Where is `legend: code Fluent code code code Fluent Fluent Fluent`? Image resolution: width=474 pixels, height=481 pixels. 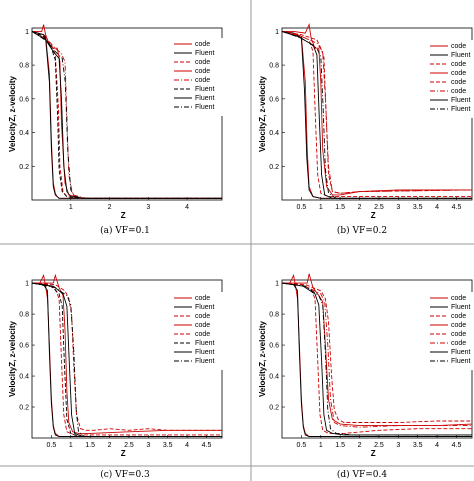
legend: code Fluent code code code Fluent Fluent Fluent is located at coordinates (205, 77).